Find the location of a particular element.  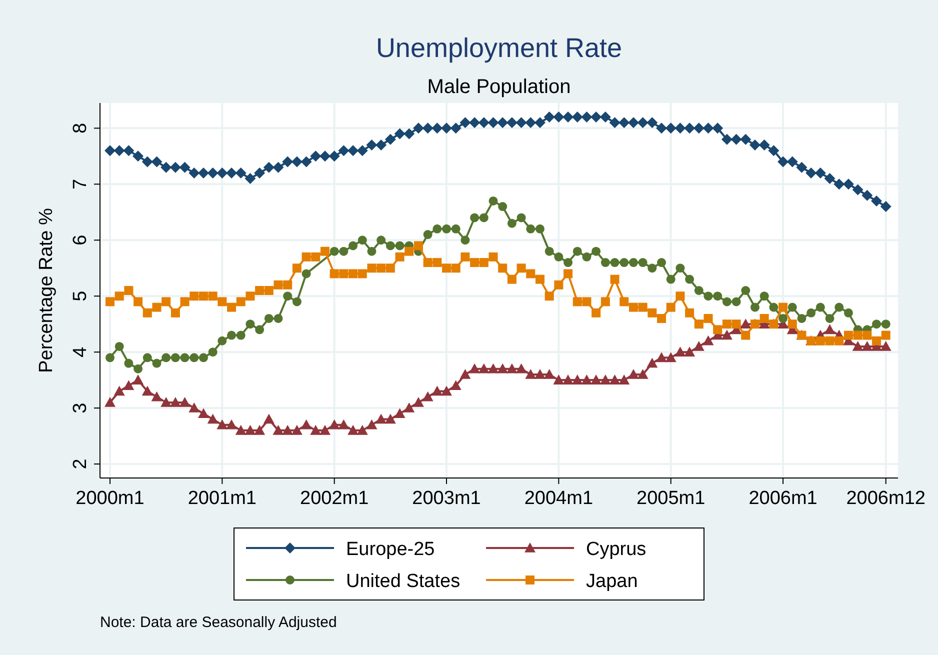

legend-label: Japan is located at coordinates (612, 581).